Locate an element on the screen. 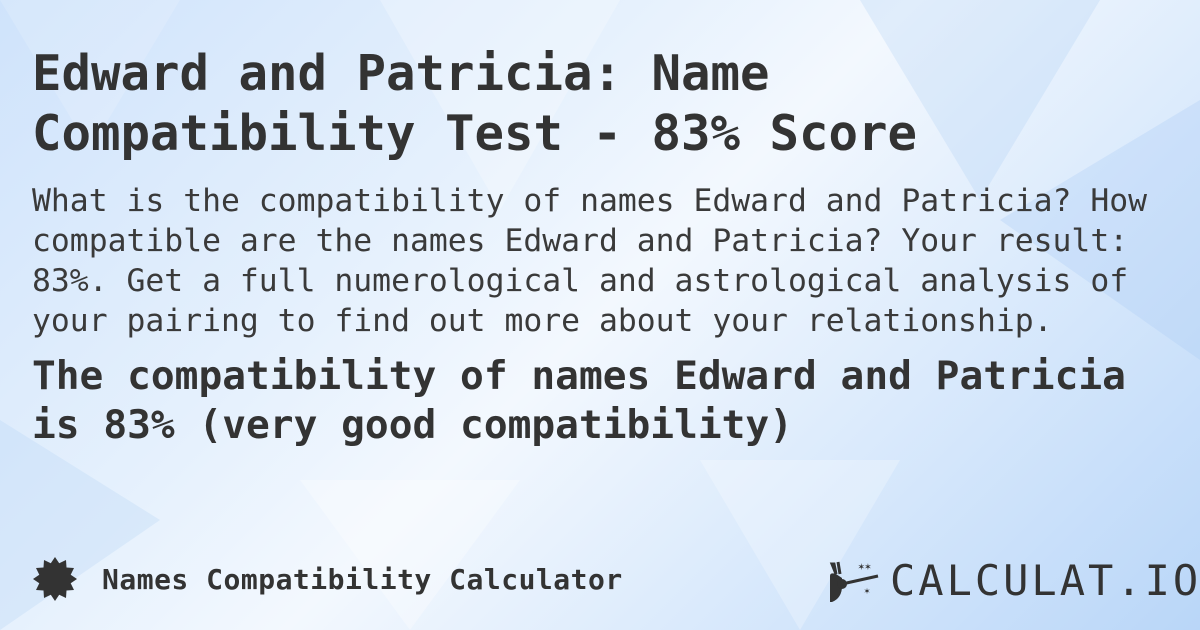  badge-icon is located at coordinates (55, 579).